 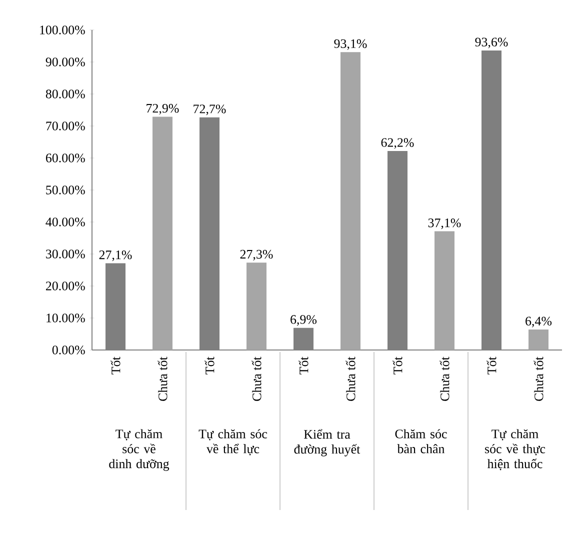 I want to click on y-tick-label: 20.00%, so click(x=65, y=286).